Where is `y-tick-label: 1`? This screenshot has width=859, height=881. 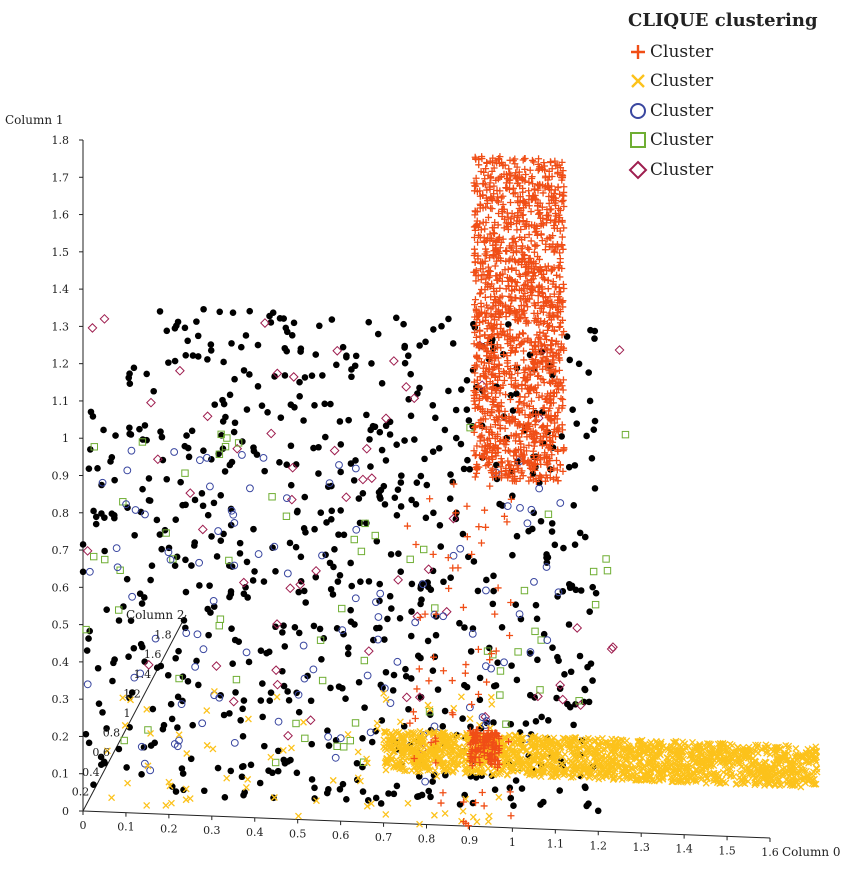 y-tick-label: 1 is located at coordinates (65, 438).